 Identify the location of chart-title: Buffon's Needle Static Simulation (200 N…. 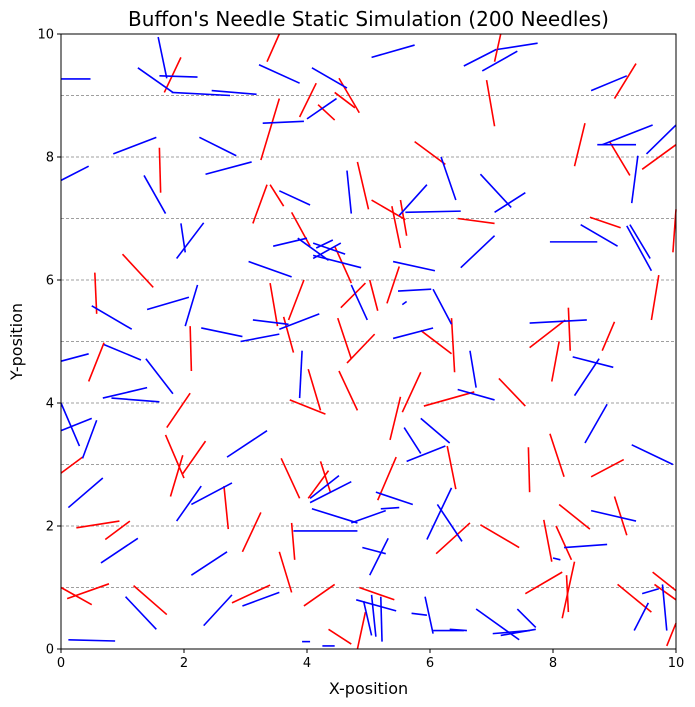
(368, 19).